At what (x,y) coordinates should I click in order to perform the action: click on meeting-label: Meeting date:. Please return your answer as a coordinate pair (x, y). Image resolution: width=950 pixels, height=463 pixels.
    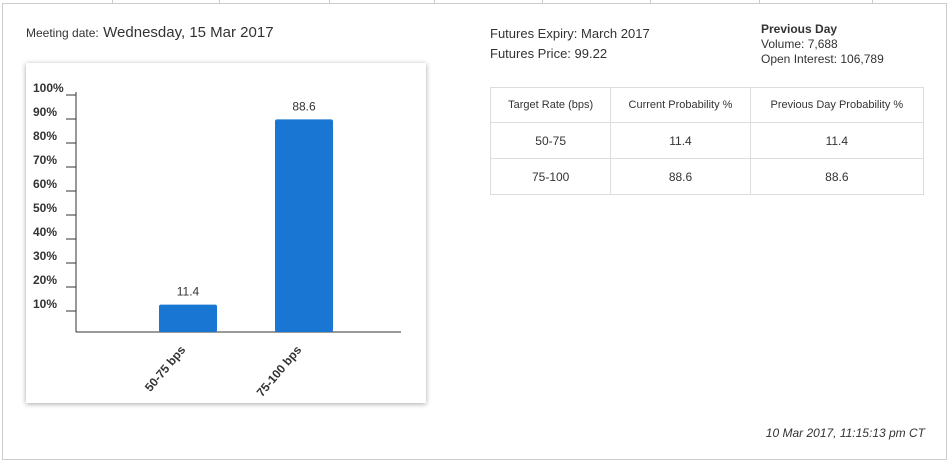
    Looking at the image, I should click on (62, 33).